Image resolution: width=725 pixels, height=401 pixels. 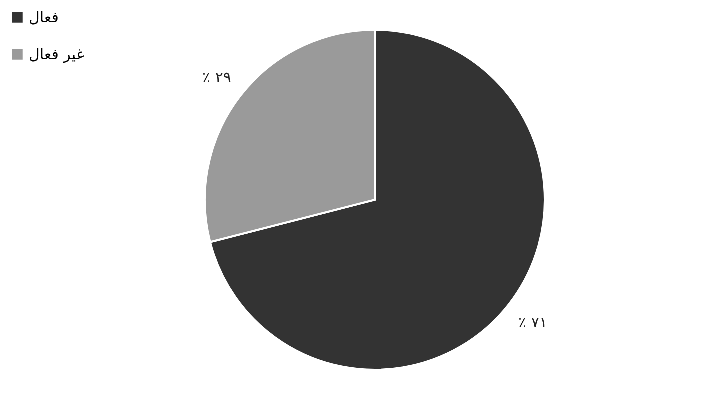 What do you see at coordinates (533, 323) in the screenshot?
I see `data-label: ٪ ۷۱` at bounding box center [533, 323].